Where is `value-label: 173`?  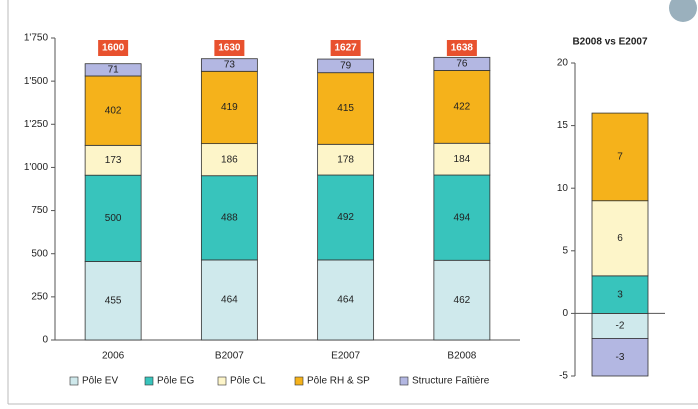 value-label: 173 is located at coordinates (113, 160).